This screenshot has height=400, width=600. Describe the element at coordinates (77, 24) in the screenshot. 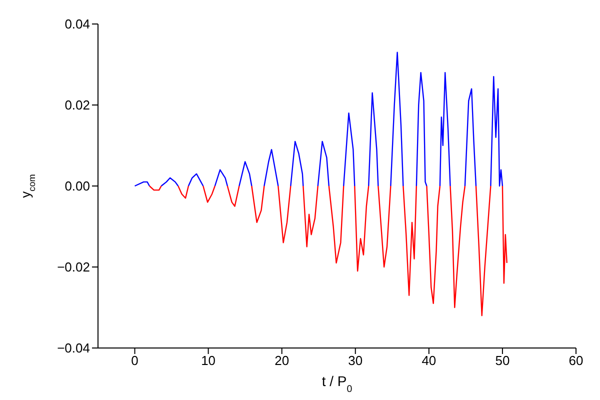

I see `y-tick-label: 0.04` at that location.